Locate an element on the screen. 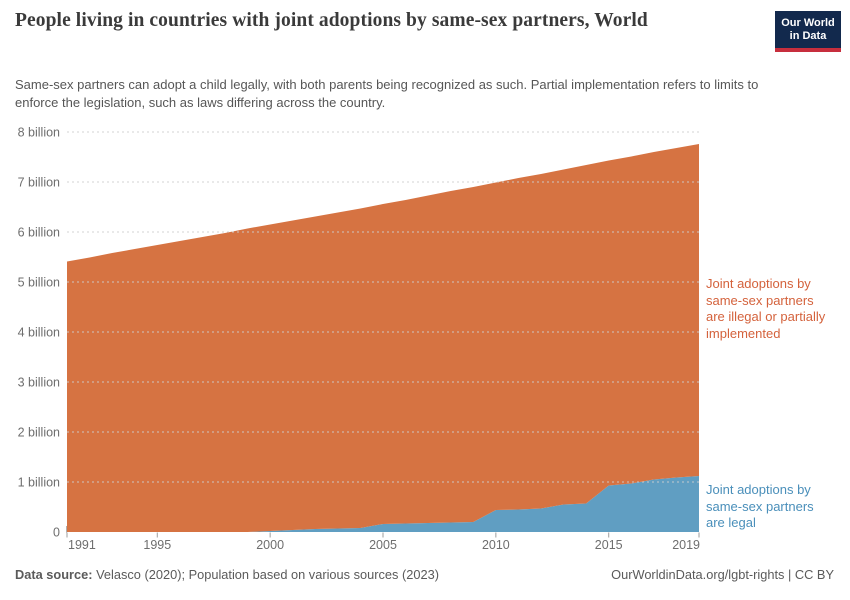 The height and width of the screenshot is (600, 850). y-tick-label: 8 billion is located at coordinates (39, 133).